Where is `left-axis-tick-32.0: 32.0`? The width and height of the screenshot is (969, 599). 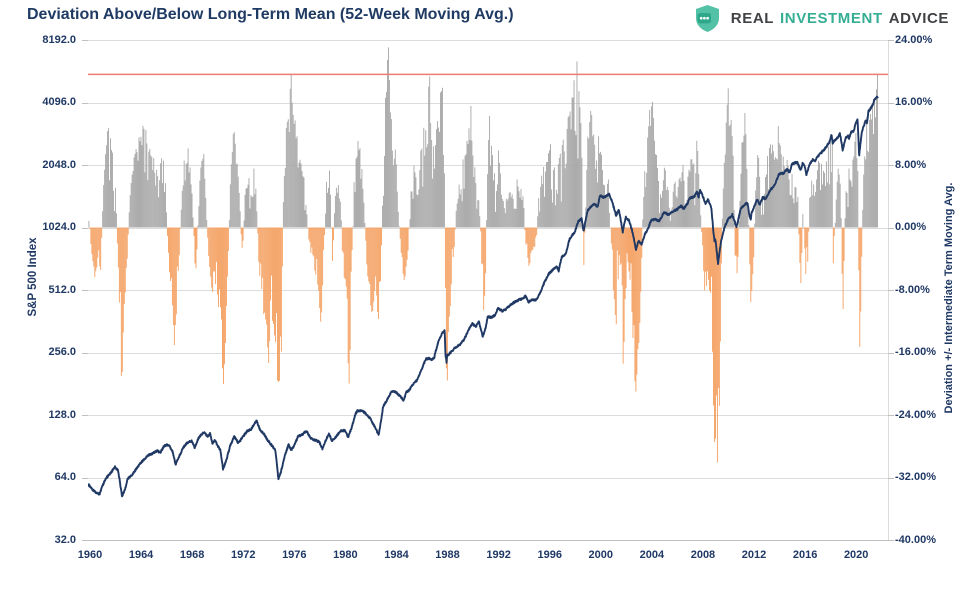
left-axis-tick-32.0: 32.0 is located at coordinates (65, 539).